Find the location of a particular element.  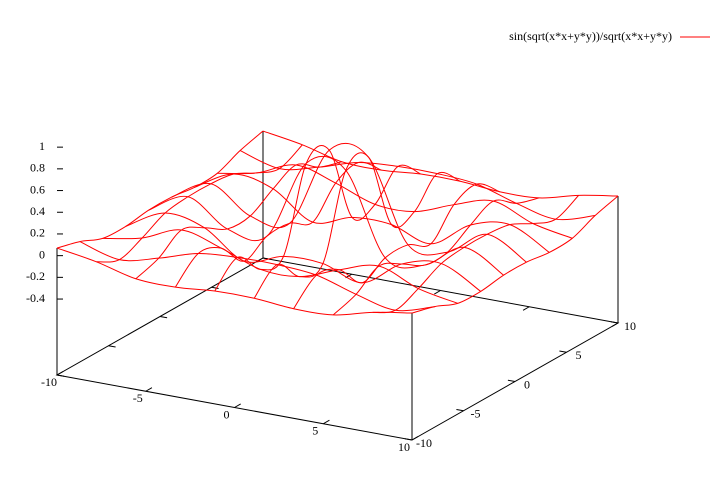

z-tick-label: 1 is located at coordinates (42, 146).